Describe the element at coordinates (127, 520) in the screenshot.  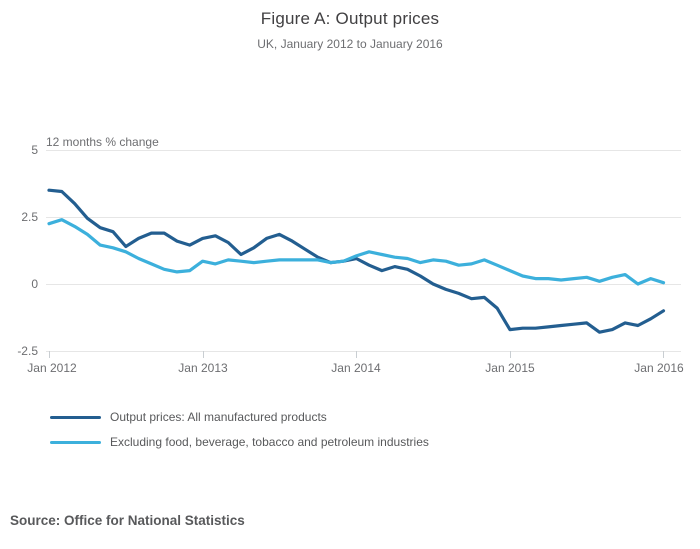
I see `source-attribution: Source: Office for National Statistics` at that location.